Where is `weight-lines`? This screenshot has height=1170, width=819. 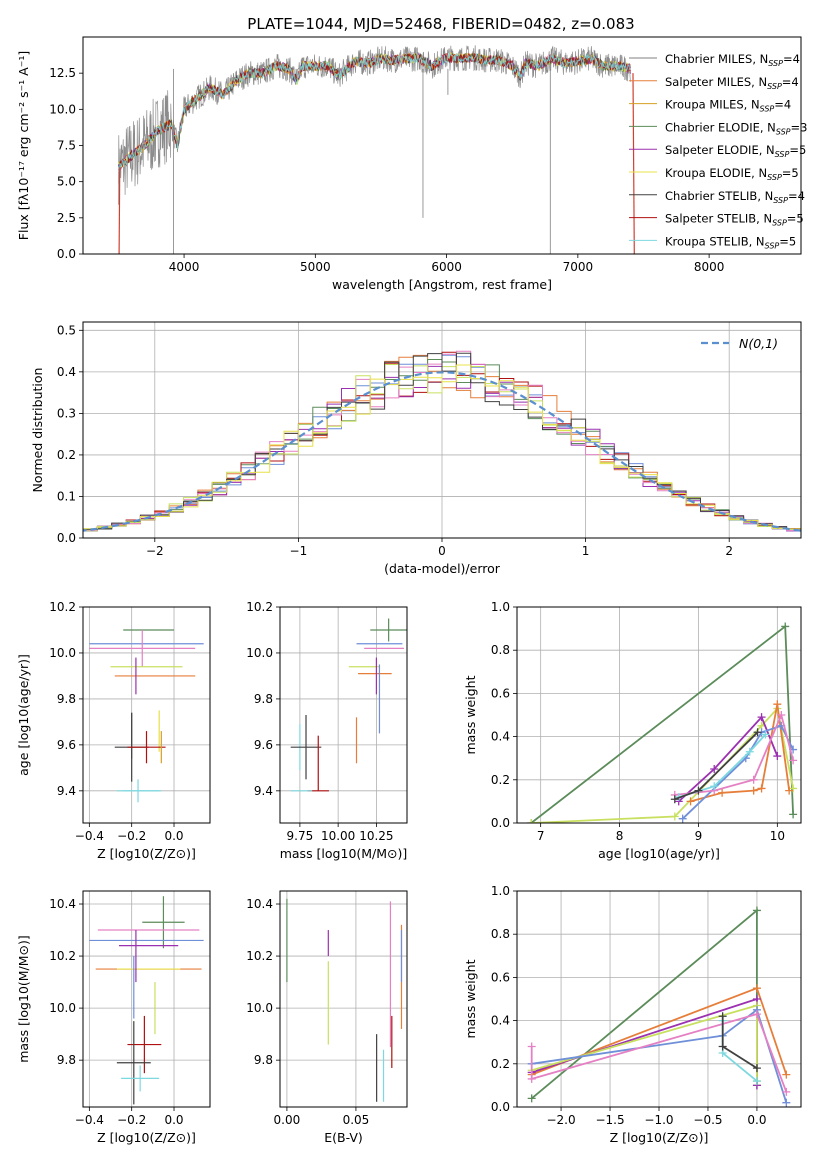 weight-lines is located at coordinates (659, 1006).